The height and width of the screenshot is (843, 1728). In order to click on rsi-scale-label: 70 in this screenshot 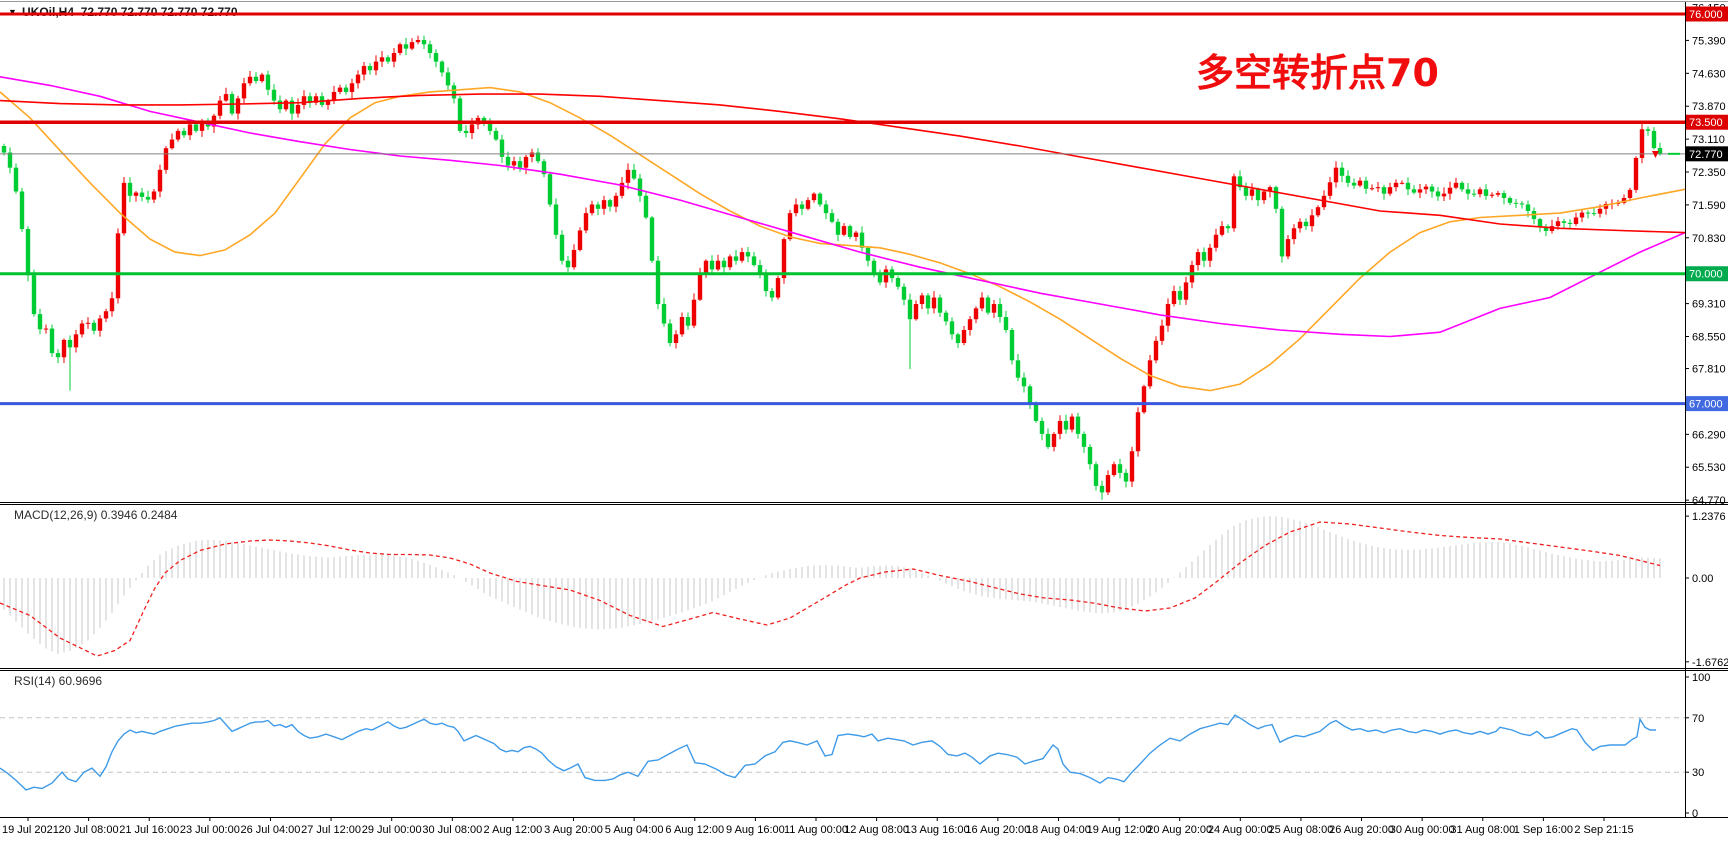, I will do `click(1698, 719)`.